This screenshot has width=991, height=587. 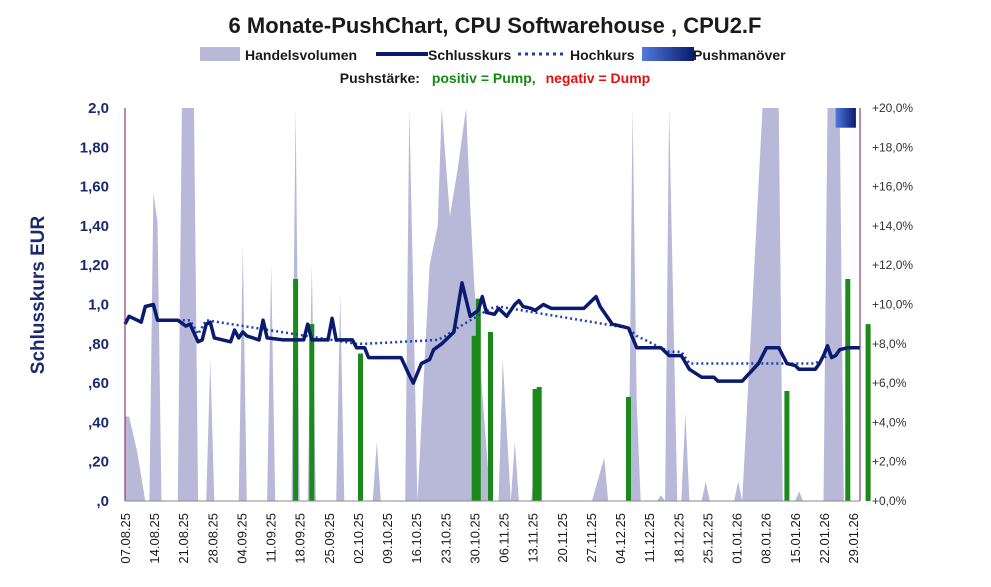 I want to click on y-tick-label-left: ,0, so click(x=102, y=501).